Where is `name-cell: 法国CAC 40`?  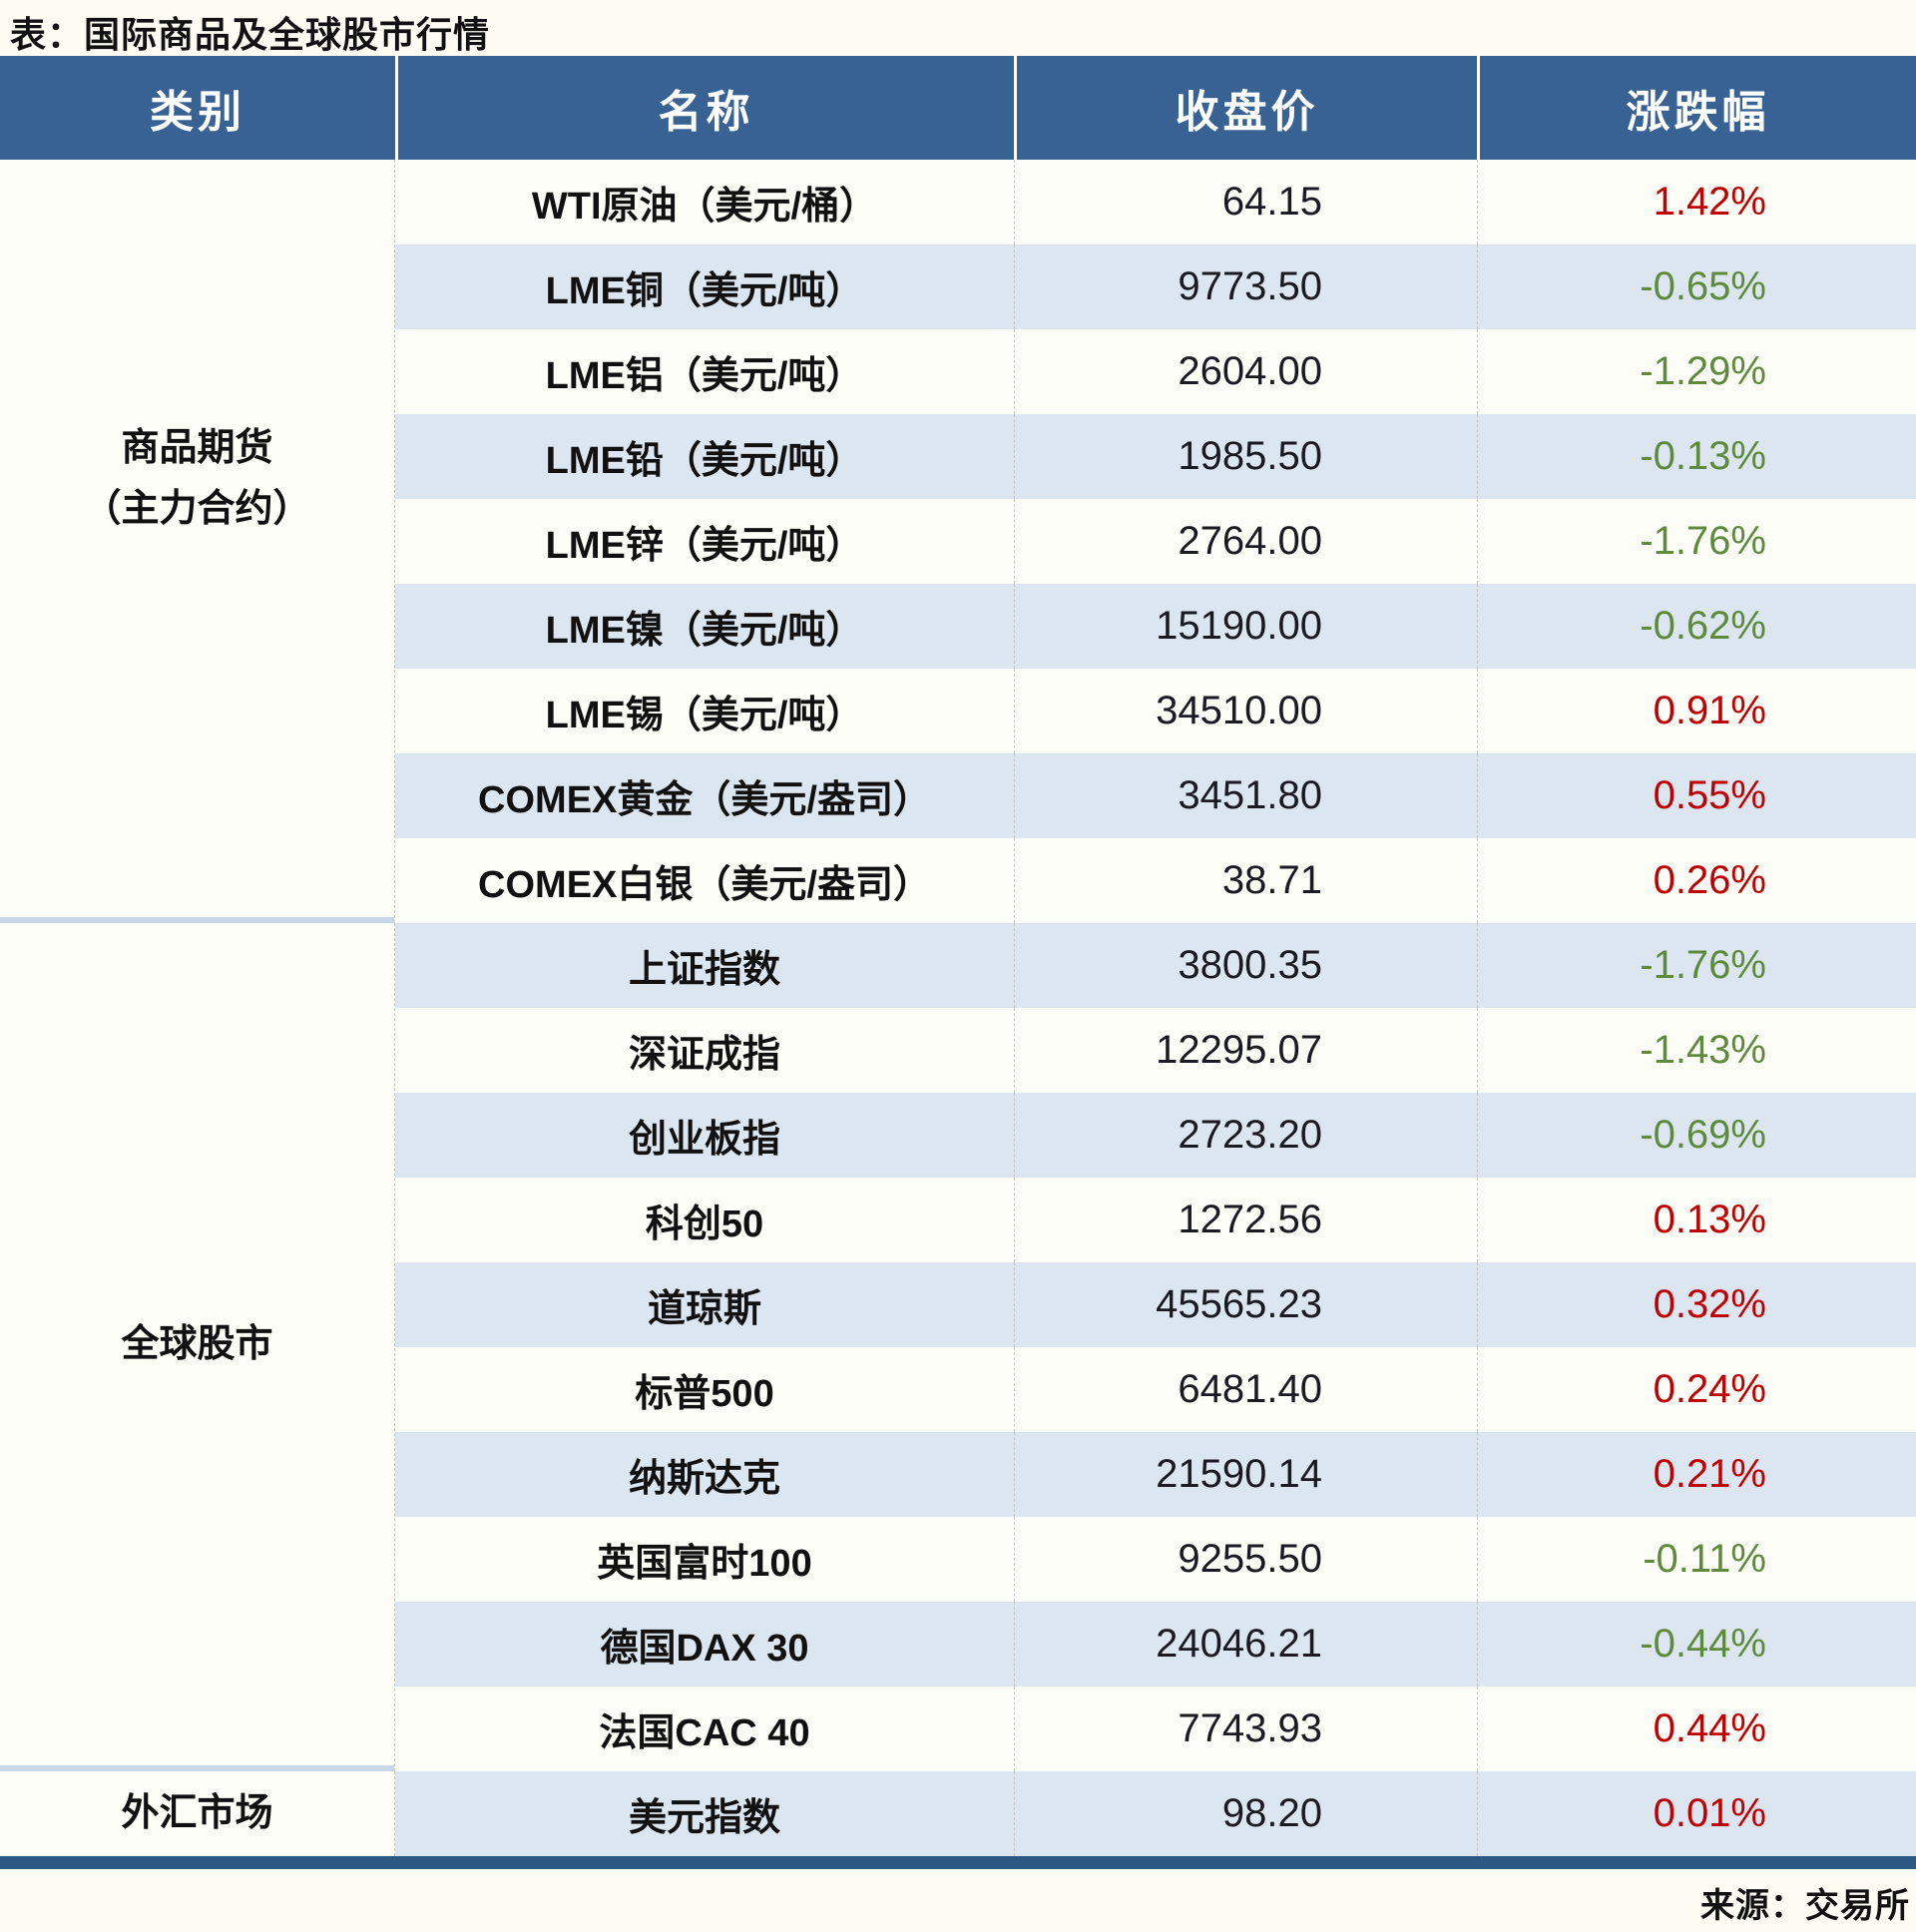 name-cell: 法国CAC 40 is located at coordinates (704, 1733).